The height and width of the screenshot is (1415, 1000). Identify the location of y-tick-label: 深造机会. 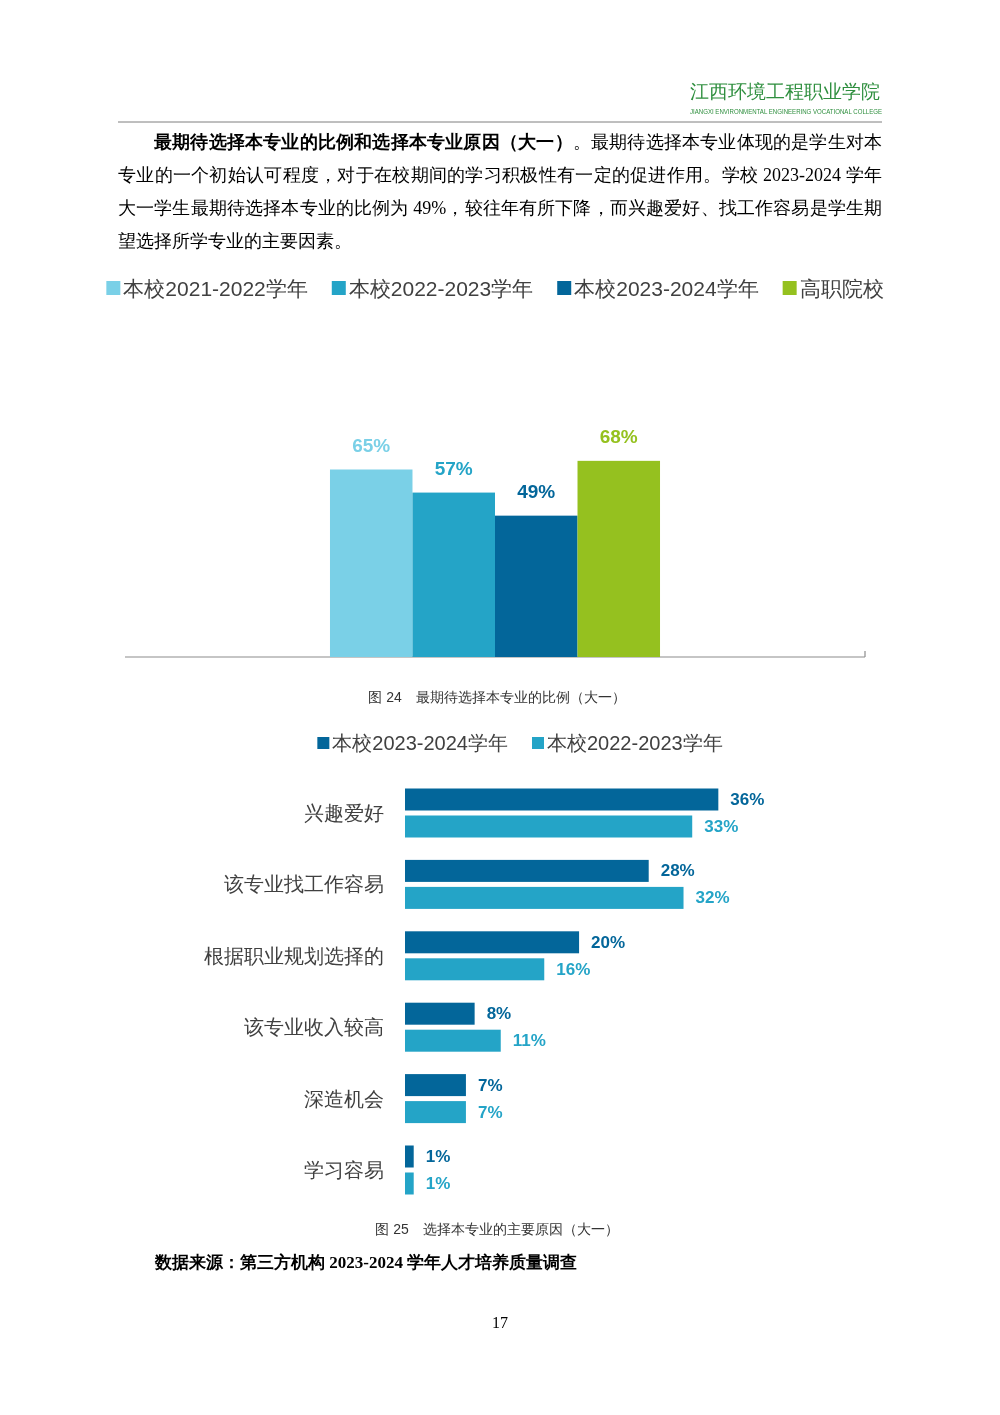
(344, 1098).